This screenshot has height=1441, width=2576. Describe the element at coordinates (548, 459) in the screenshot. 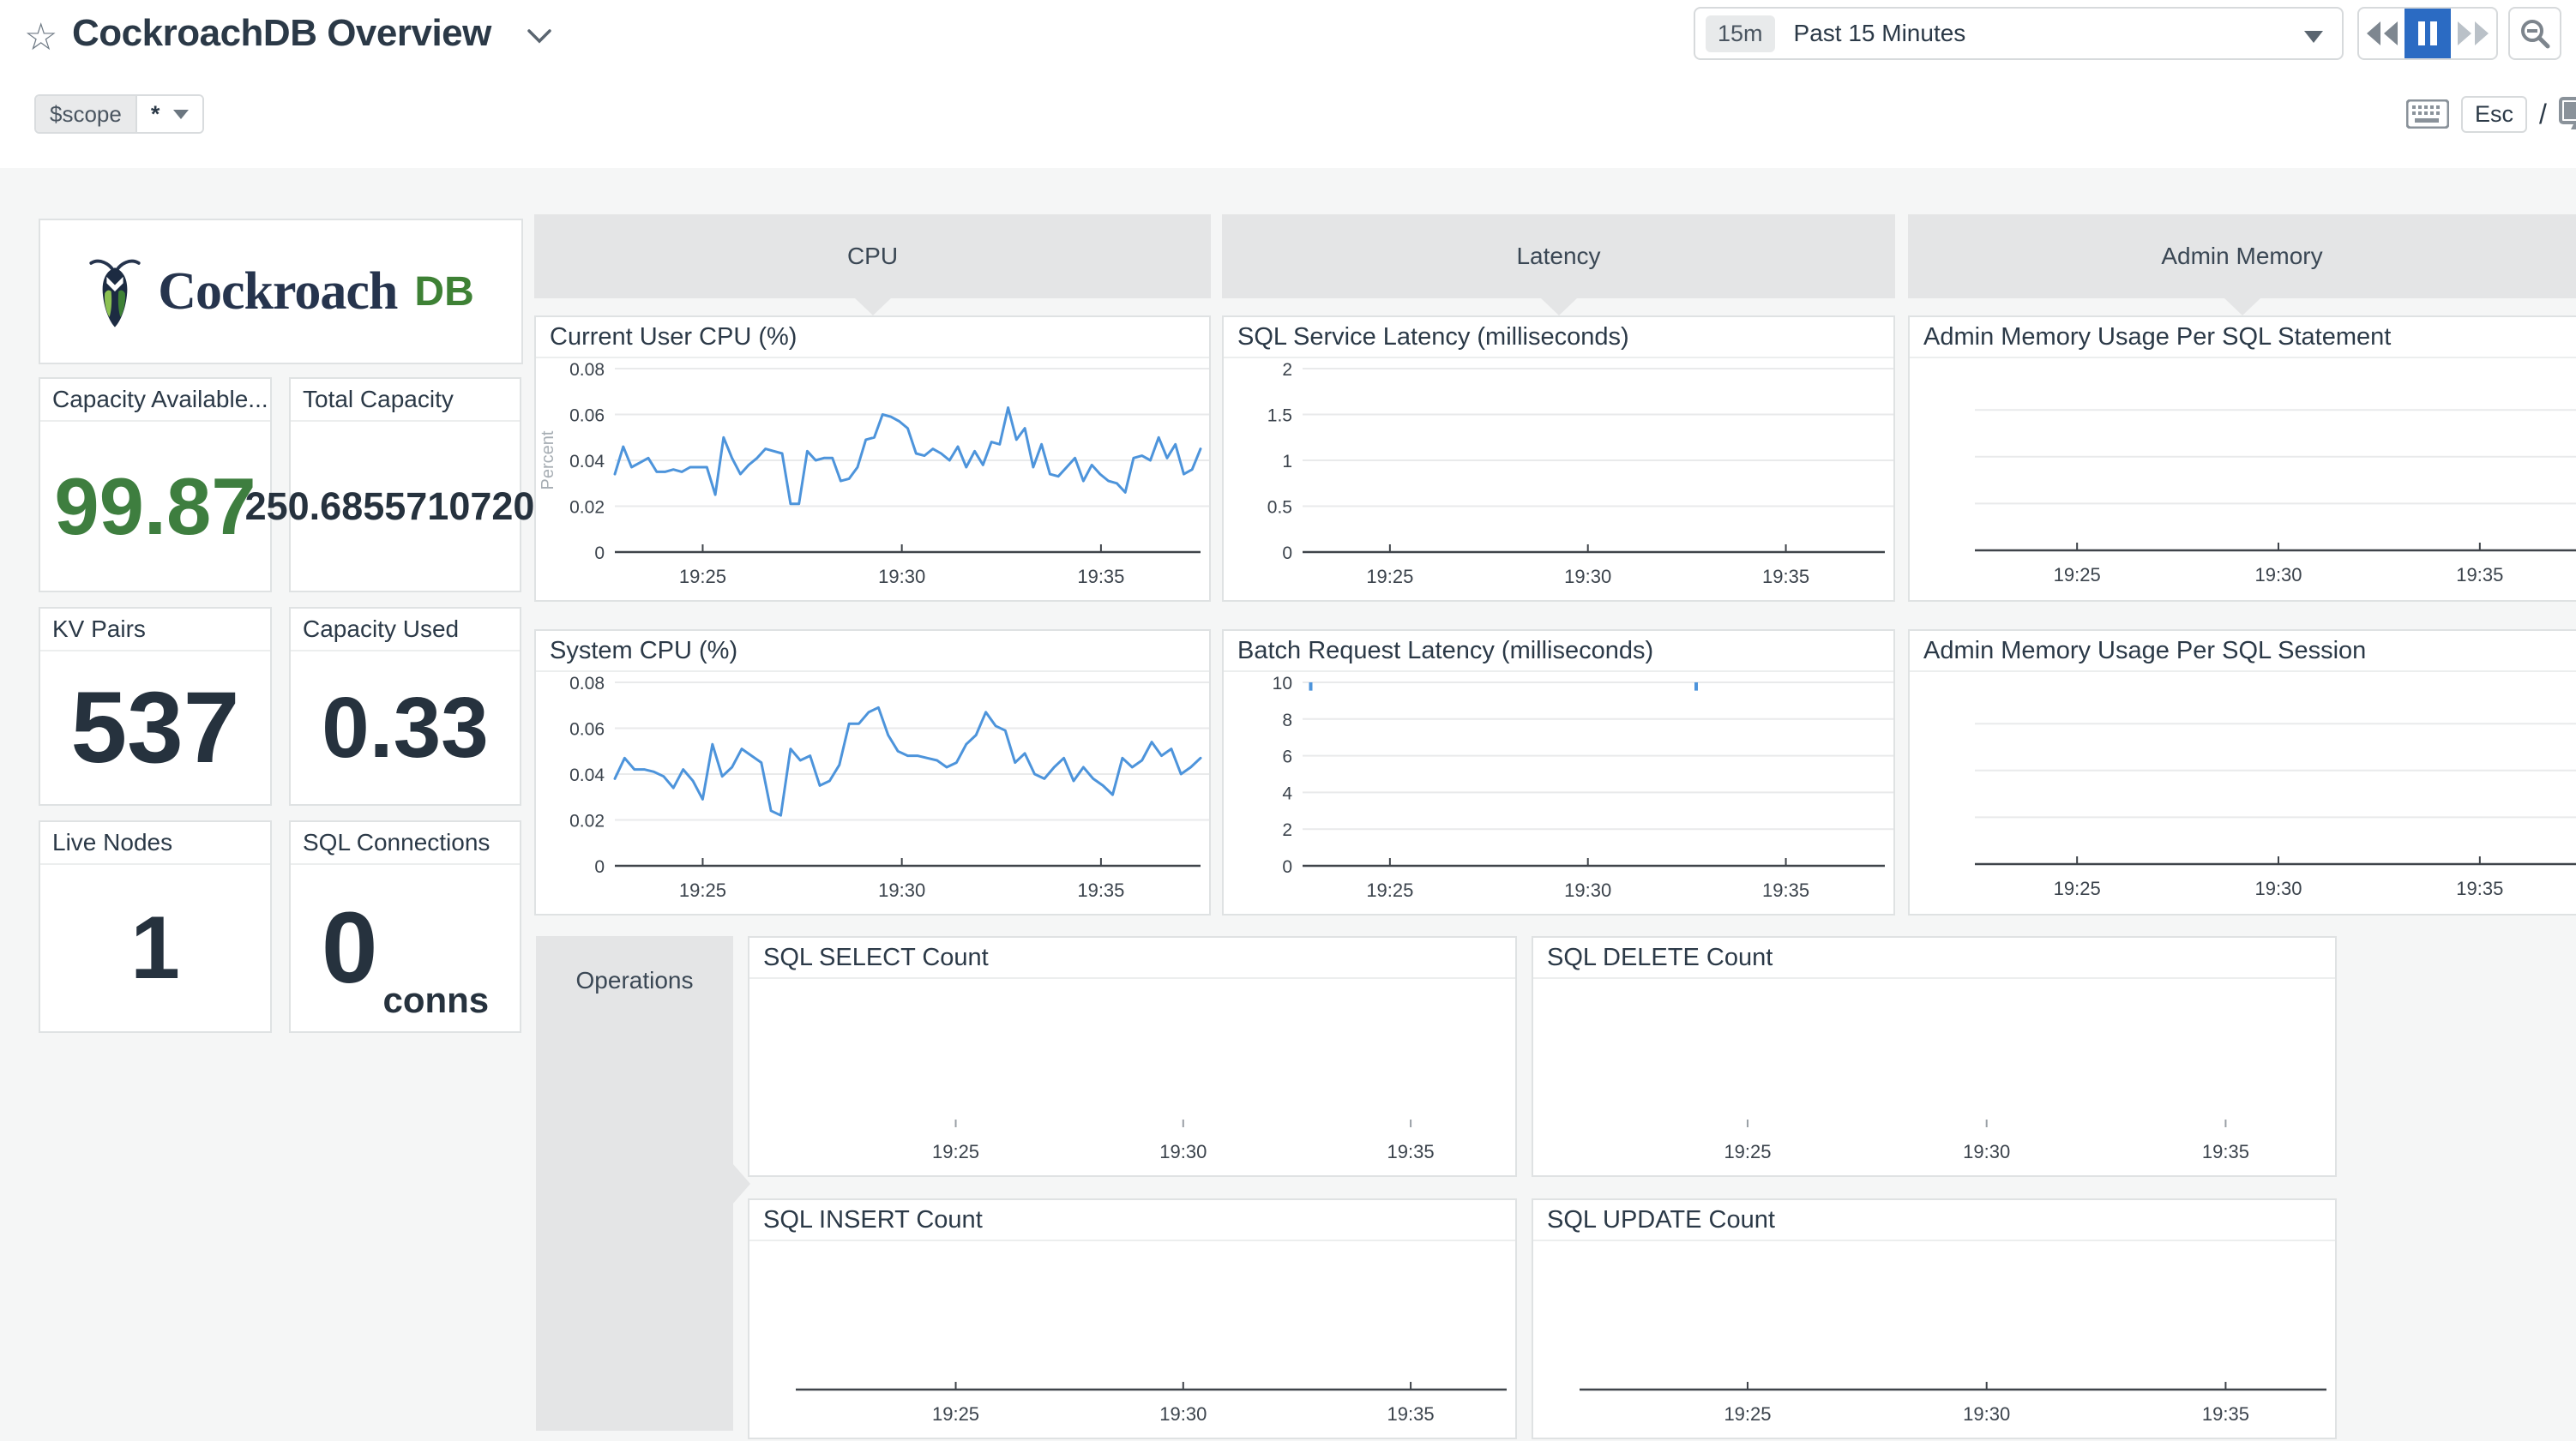

I see `svg-text: Percent` at that location.